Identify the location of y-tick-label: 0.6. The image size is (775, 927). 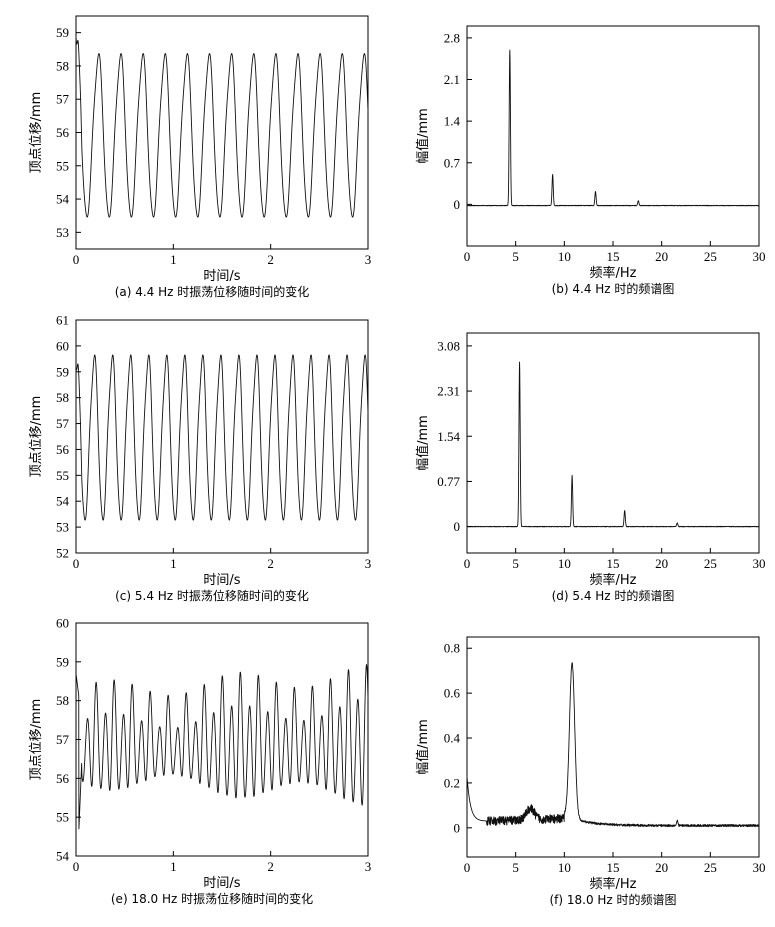
(452, 693).